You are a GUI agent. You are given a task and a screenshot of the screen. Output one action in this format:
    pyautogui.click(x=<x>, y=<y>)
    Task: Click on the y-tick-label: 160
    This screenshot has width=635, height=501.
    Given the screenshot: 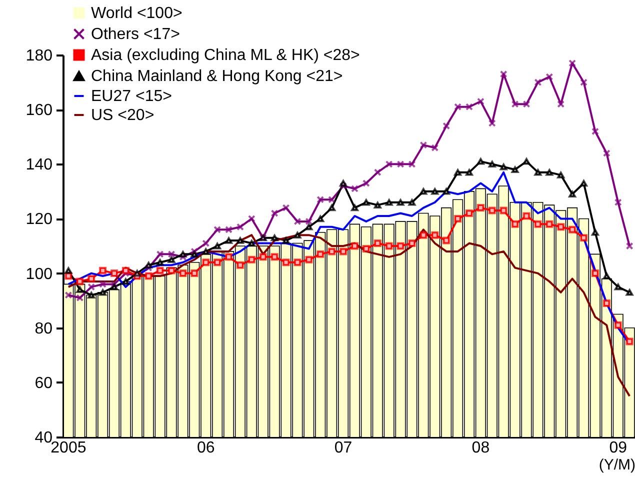 What is the action you would take?
    pyautogui.click(x=39, y=111)
    